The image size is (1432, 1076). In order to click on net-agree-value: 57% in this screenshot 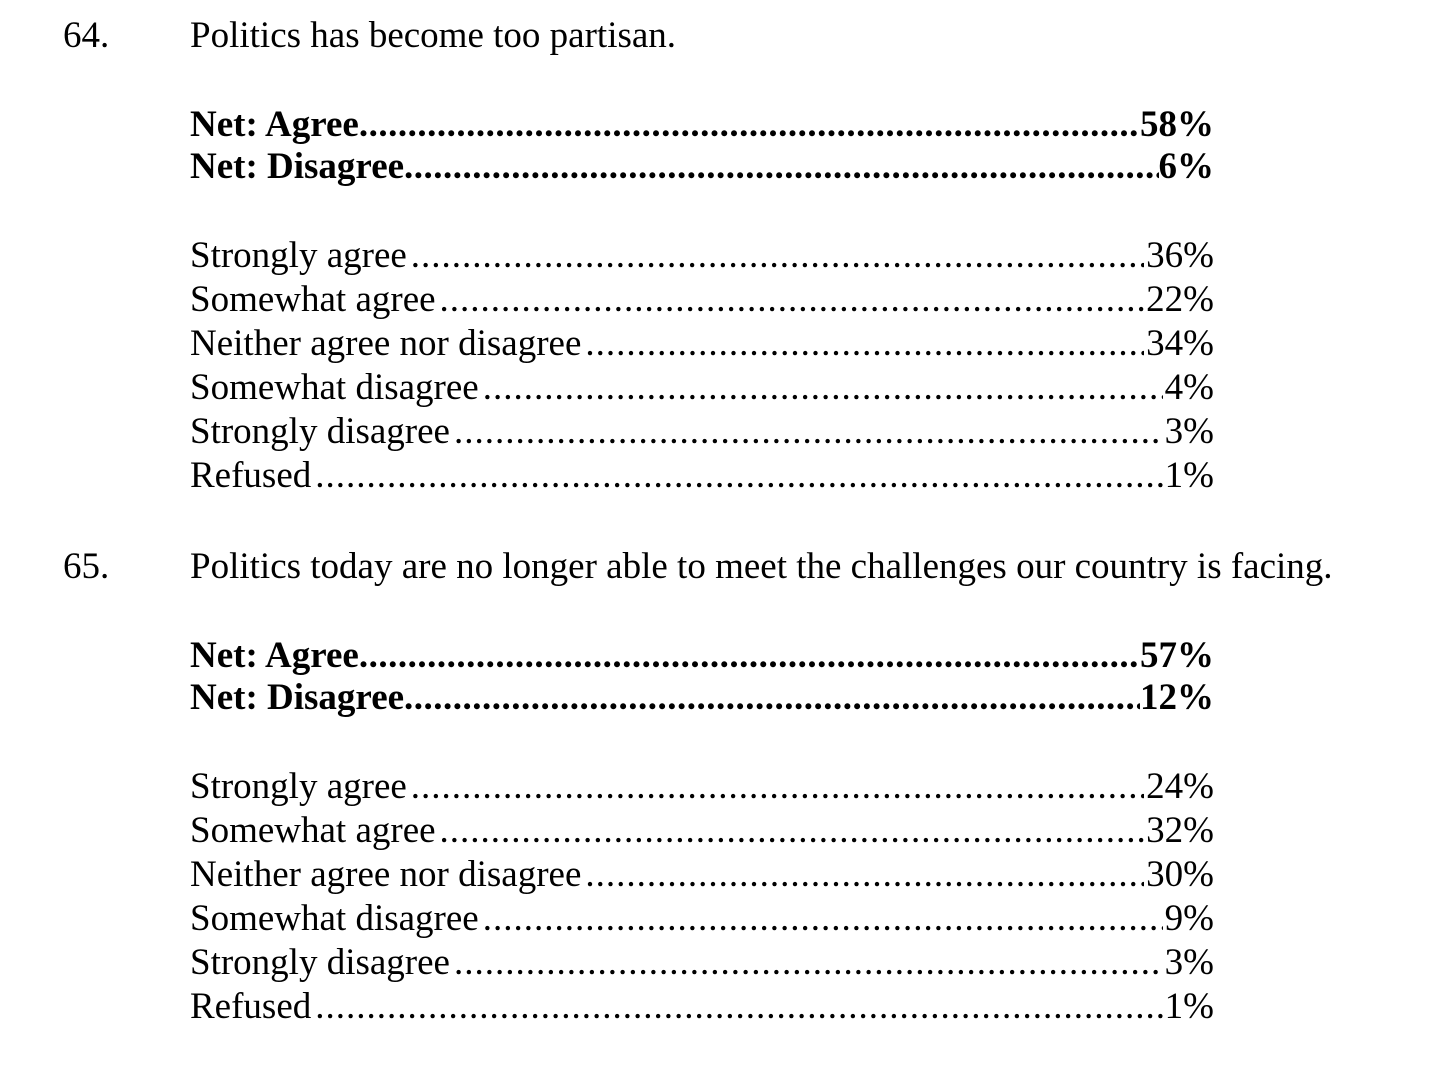, I will do `click(1177, 655)`.